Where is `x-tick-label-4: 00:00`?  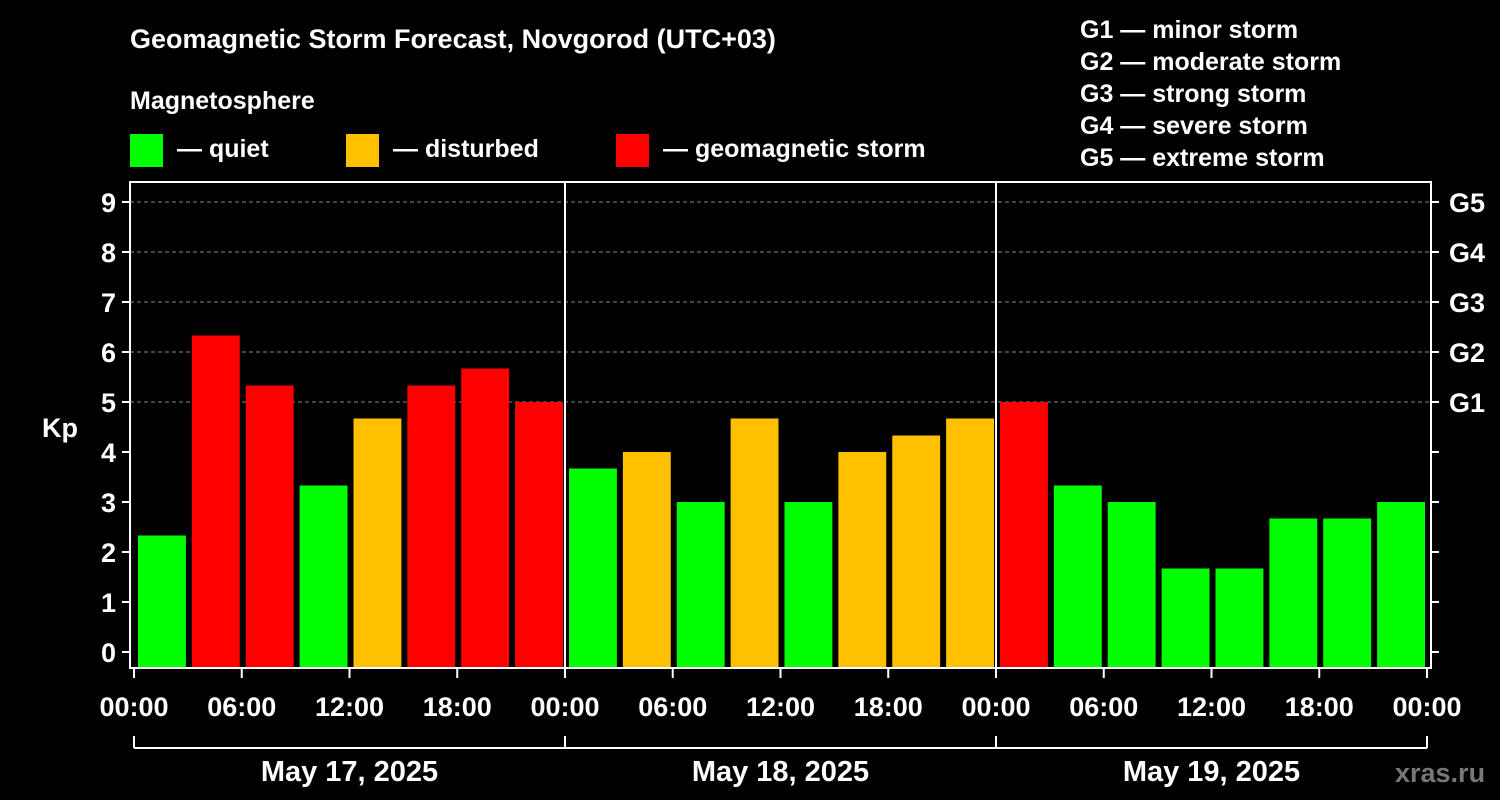 x-tick-label-4: 00:00 is located at coordinates (564, 707).